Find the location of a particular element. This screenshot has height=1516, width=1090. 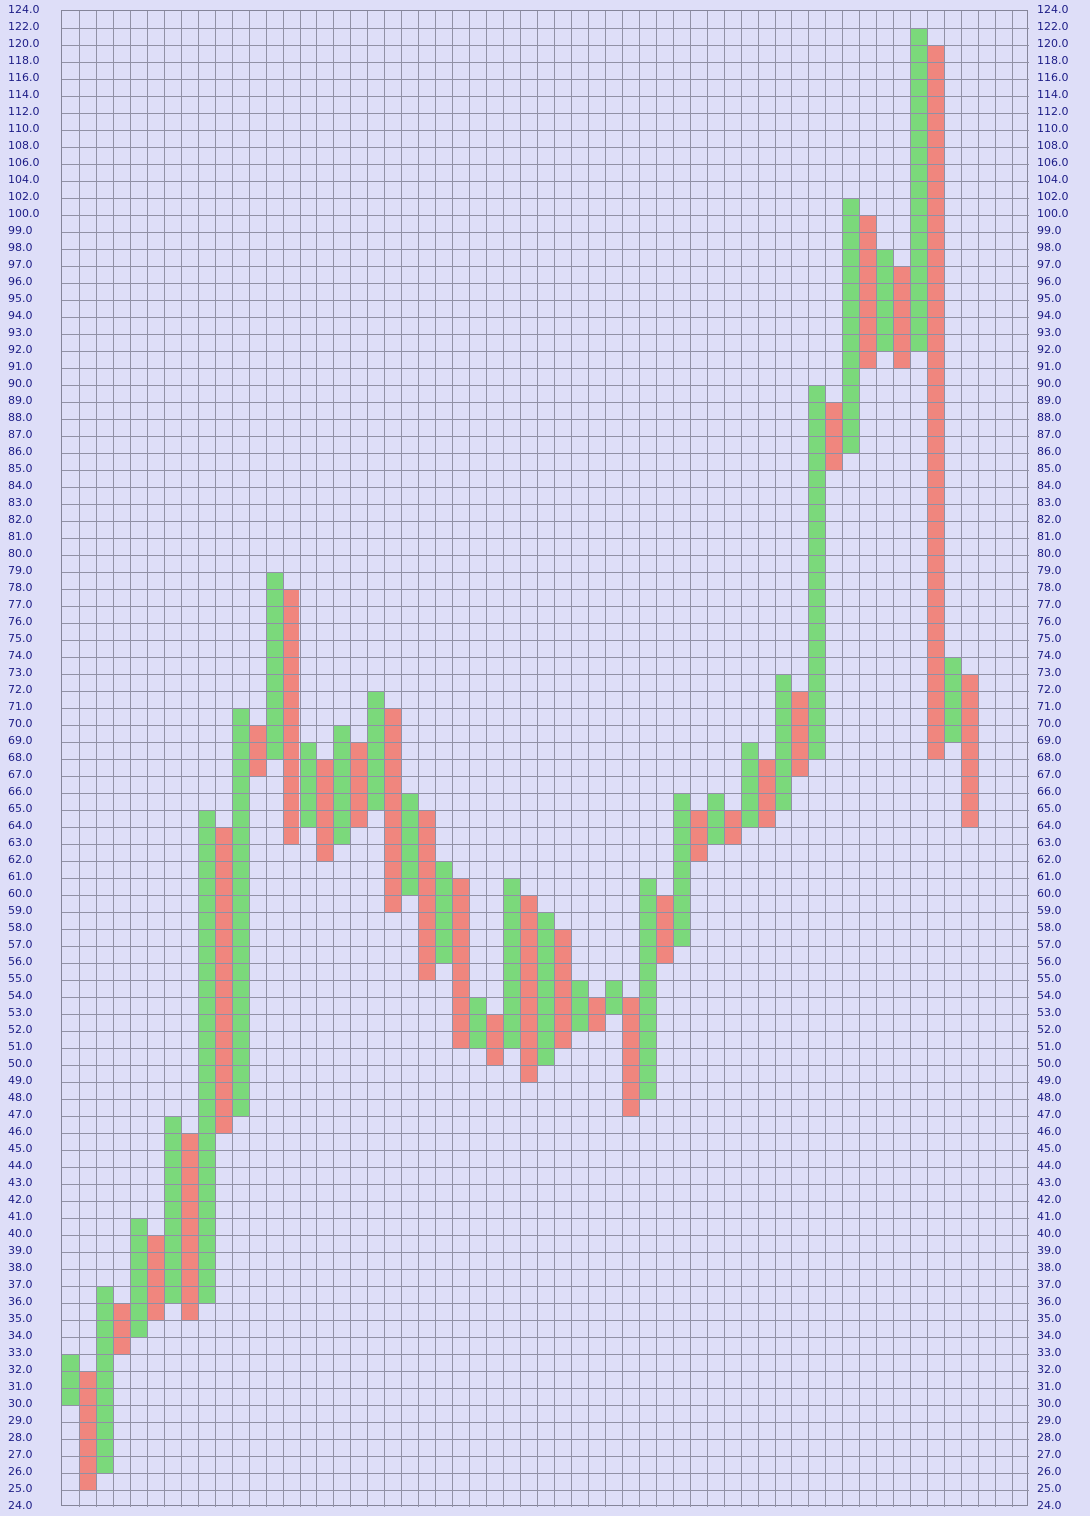

y-axis-label-left: 32.0 is located at coordinates (20, 1369).